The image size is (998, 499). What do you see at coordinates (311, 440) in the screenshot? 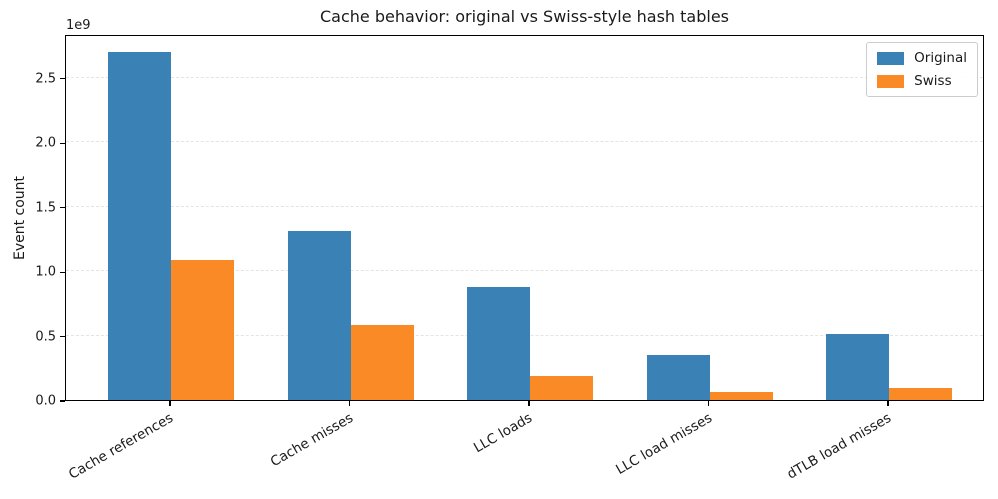
I see `xtick-label-1: Cache misses` at bounding box center [311, 440].